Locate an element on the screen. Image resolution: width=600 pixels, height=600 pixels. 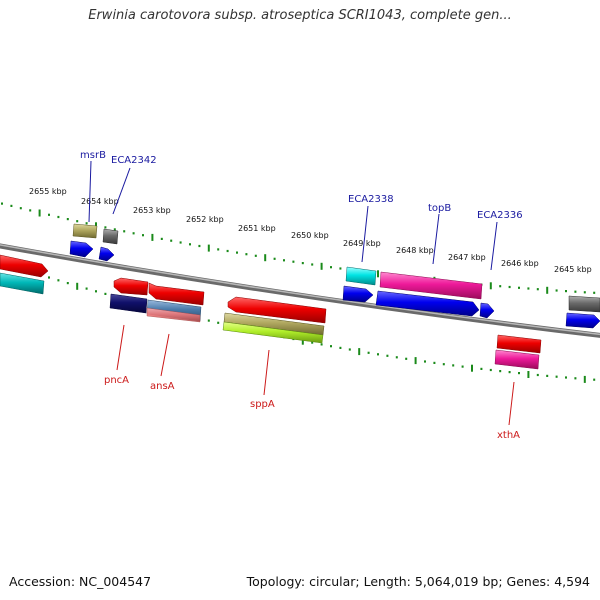
accession-text: Accession: NC_004547 is located at coordinates (80, 581).